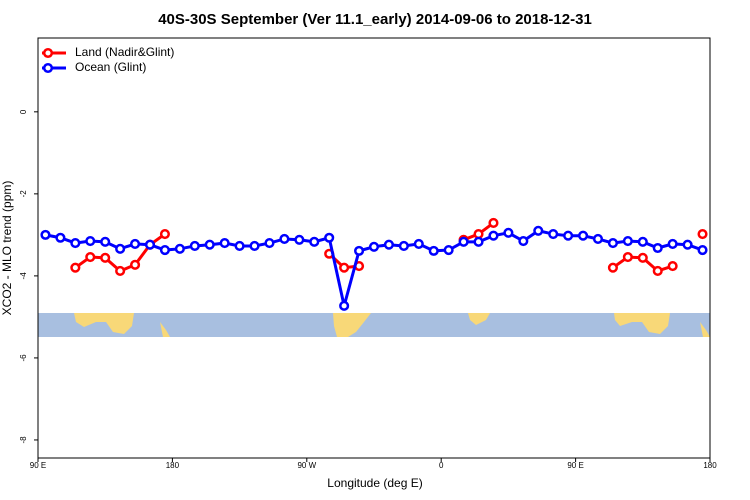 The image size is (750, 500). What do you see at coordinates (7, 248) in the screenshot?
I see `y-axis-label: XCO2 - MLO trend (ppm)` at bounding box center [7, 248].